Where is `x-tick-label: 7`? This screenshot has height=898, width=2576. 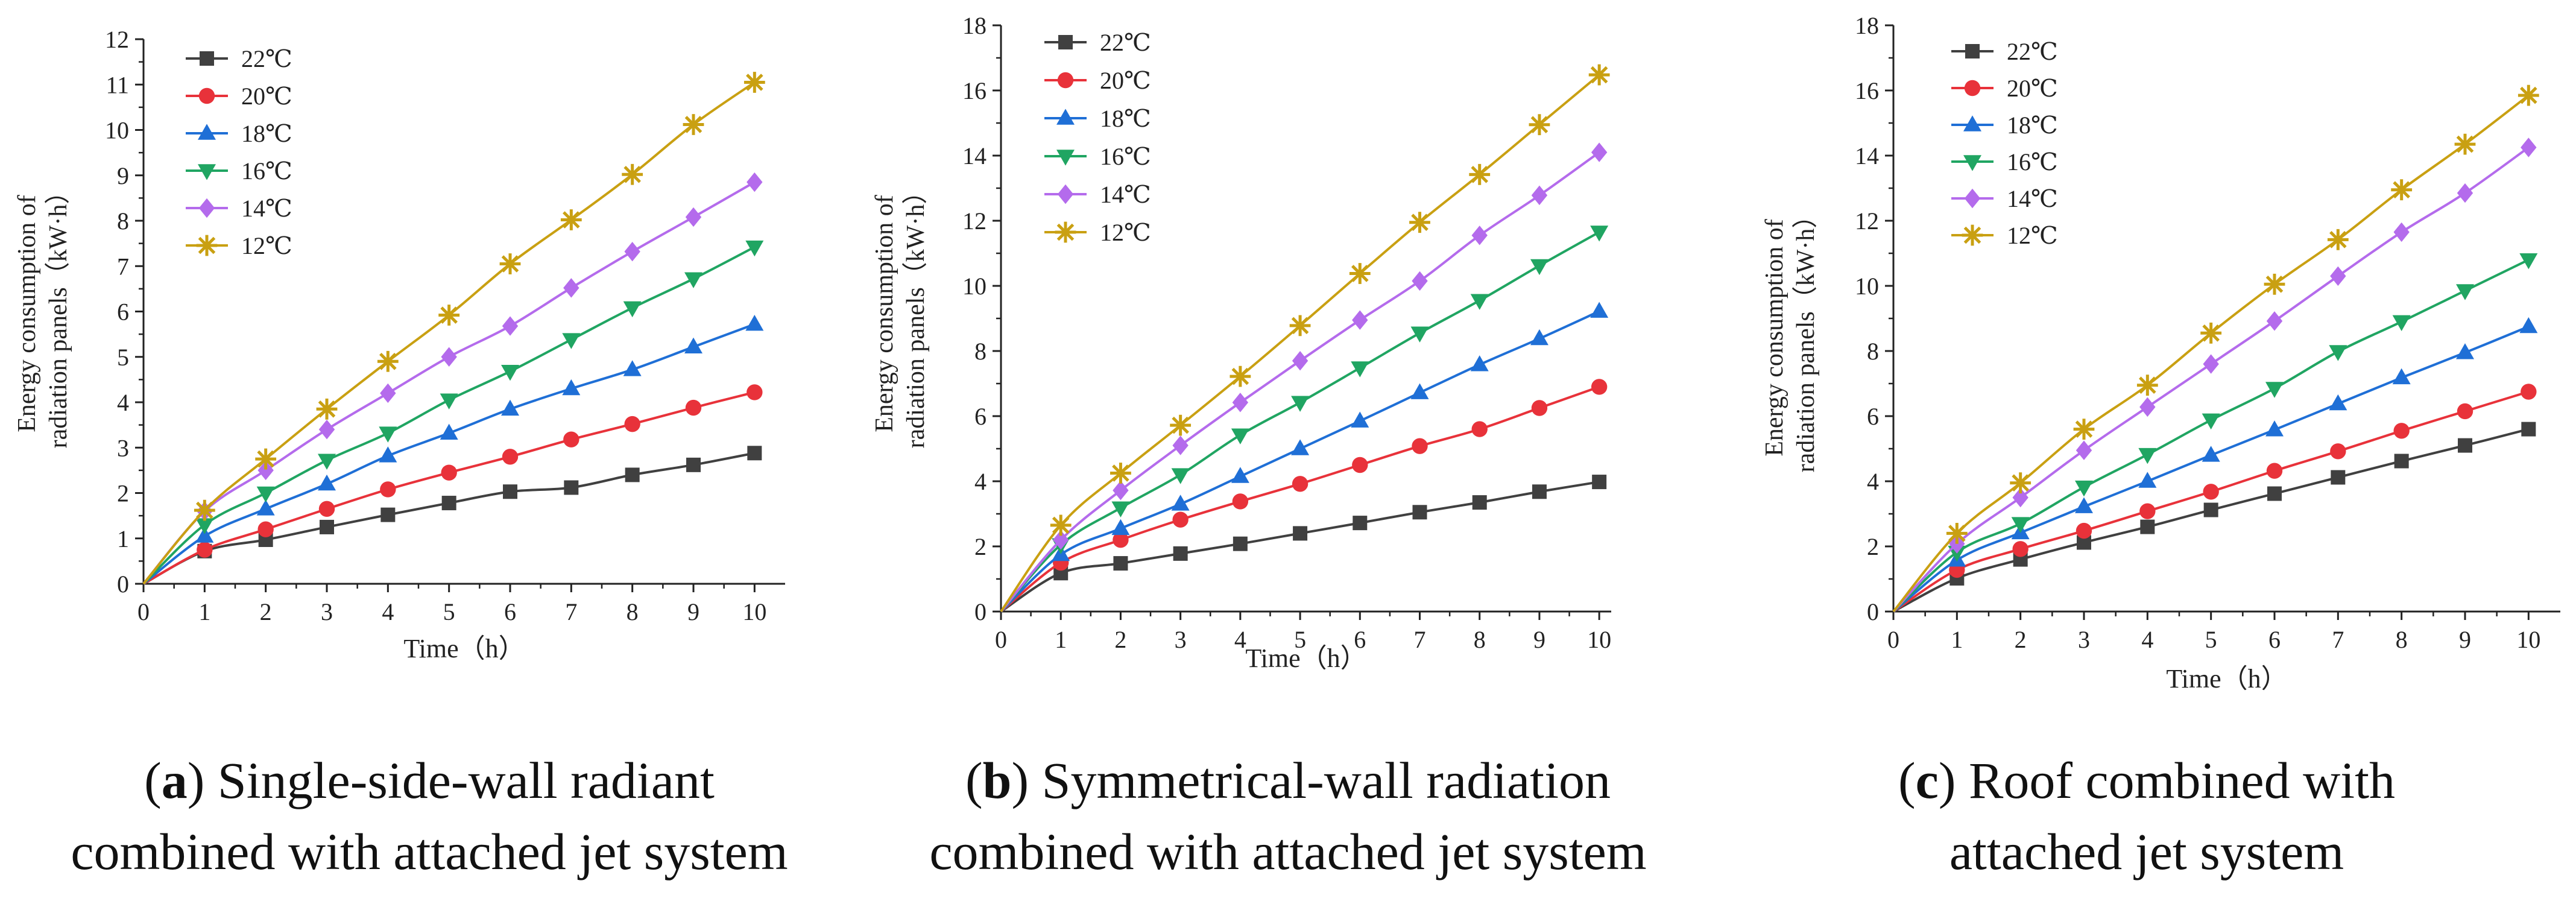 x-tick-label: 7 is located at coordinates (2338, 639).